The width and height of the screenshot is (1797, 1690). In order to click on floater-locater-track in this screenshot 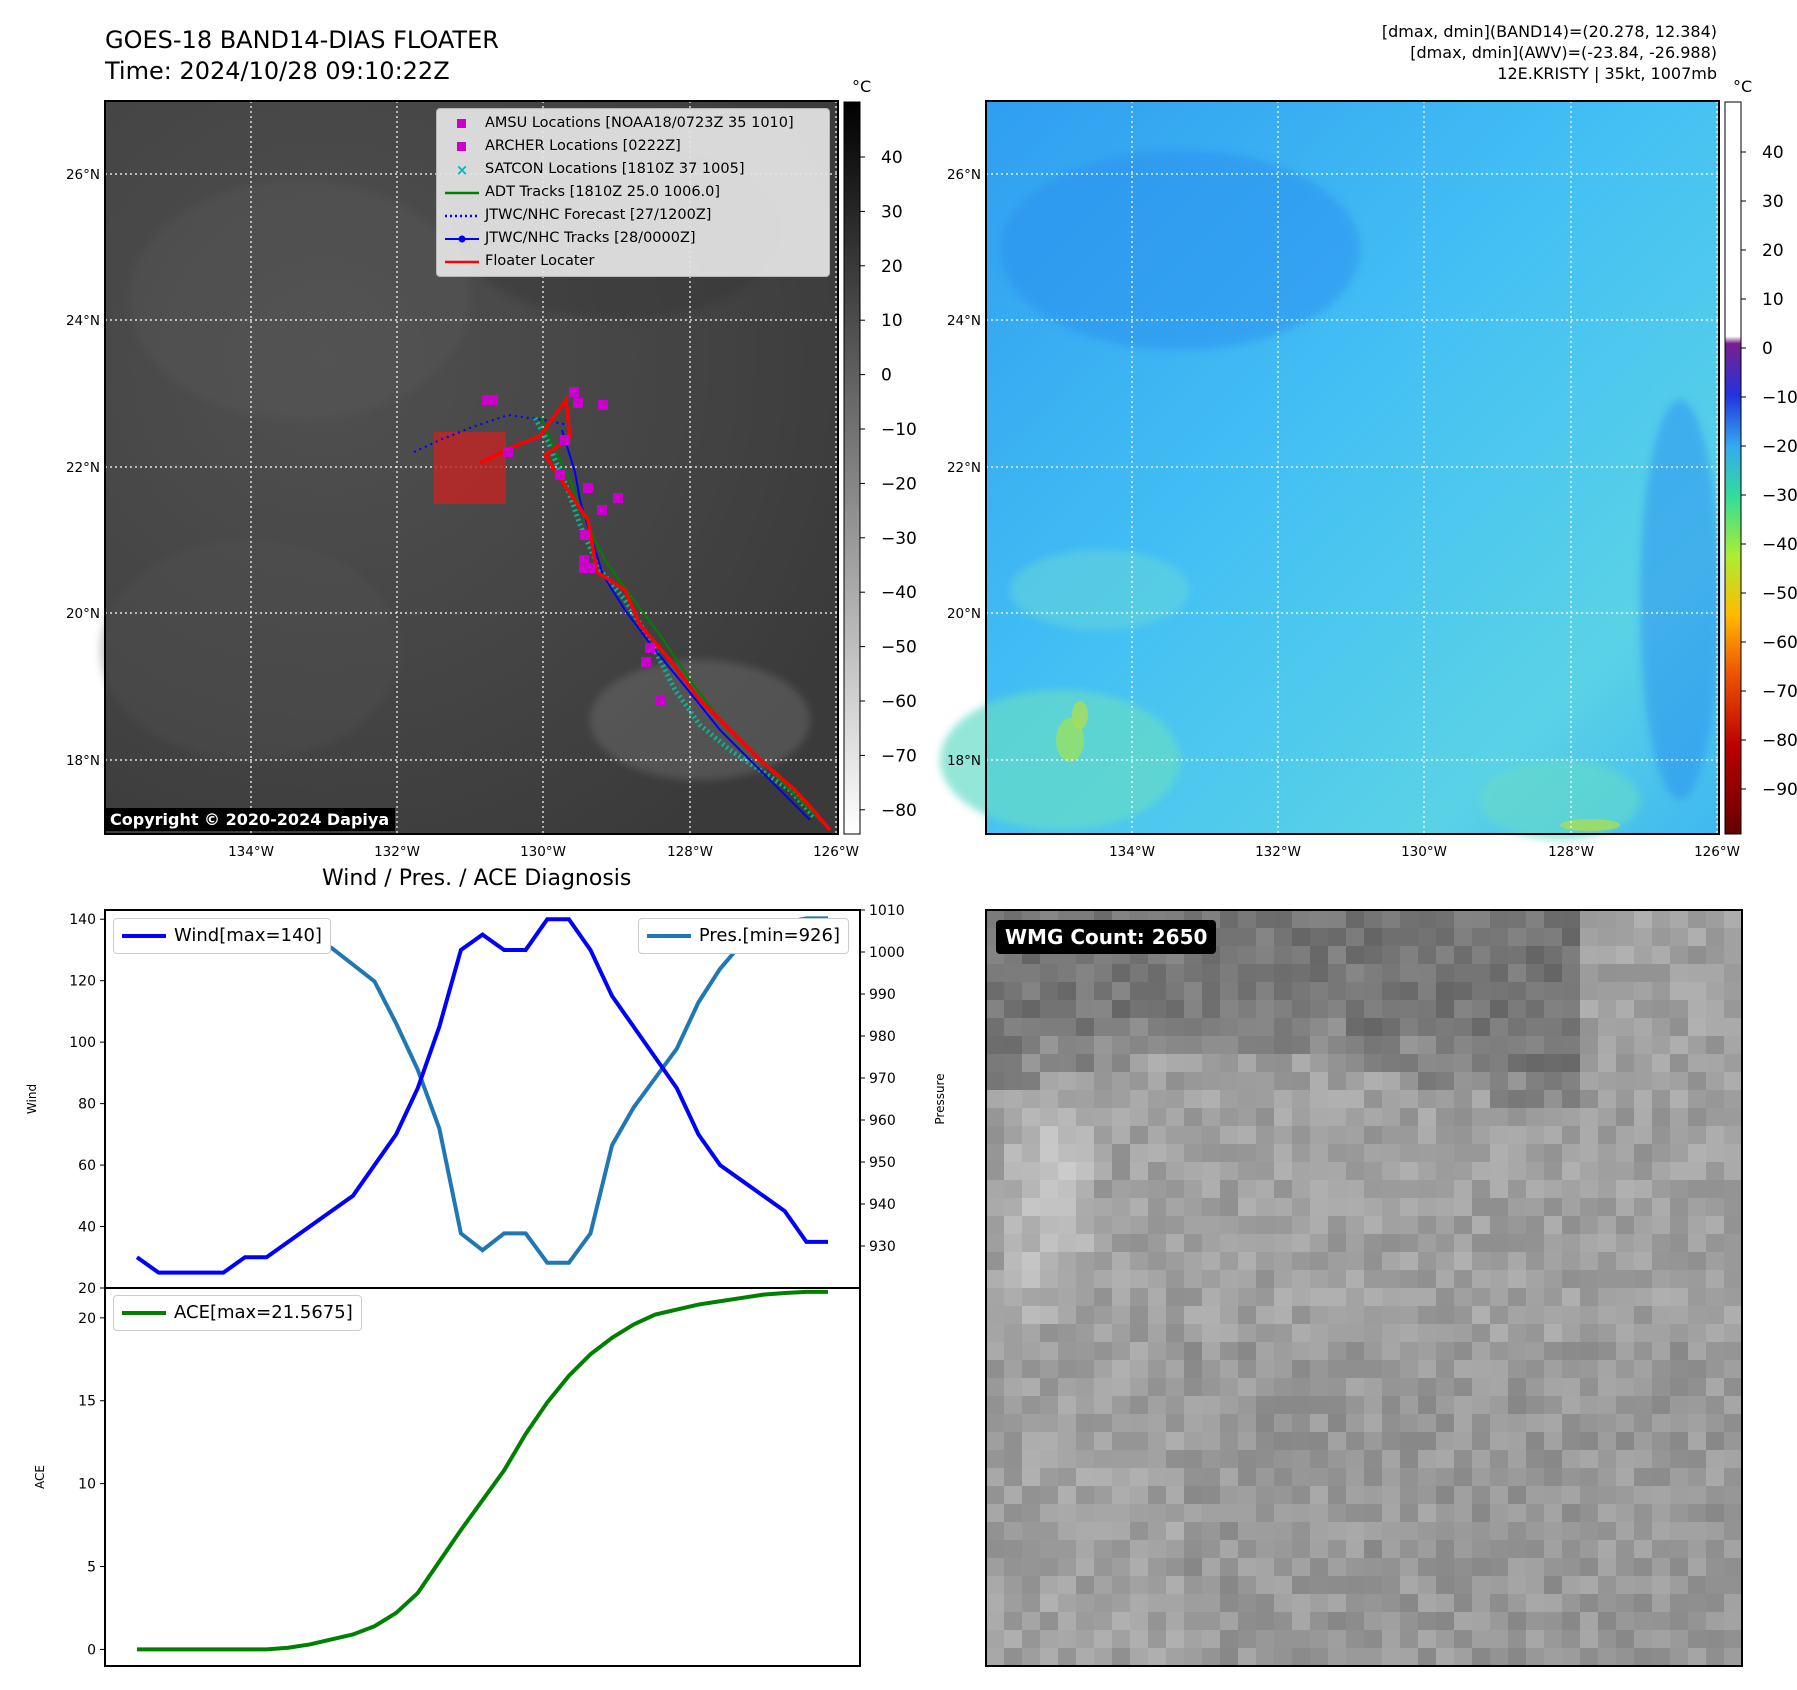, I will do `click(655, 613)`.